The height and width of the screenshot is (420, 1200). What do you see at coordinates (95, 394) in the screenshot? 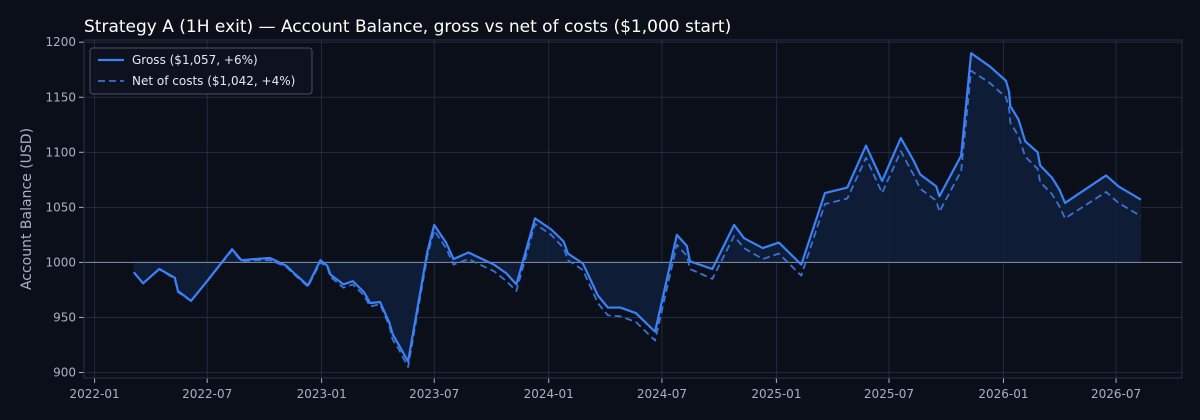
I see `x-tick-label: 2022-01` at bounding box center [95, 394].